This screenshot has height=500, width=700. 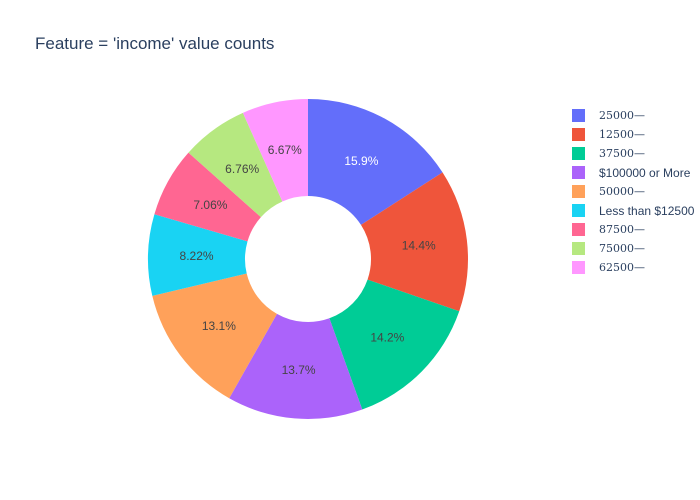 What do you see at coordinates (155, 43) in the screenshot?
I see `chart-title: Feature = 'income' value counts` at bounding box center [155, 43].